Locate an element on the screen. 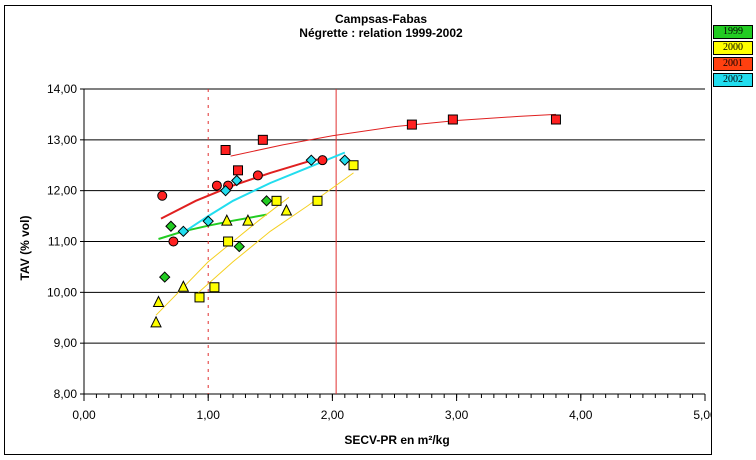 This screenshot has width=756, height=460. y-tick-label: 11,00 is located at coordinates (62, 242).